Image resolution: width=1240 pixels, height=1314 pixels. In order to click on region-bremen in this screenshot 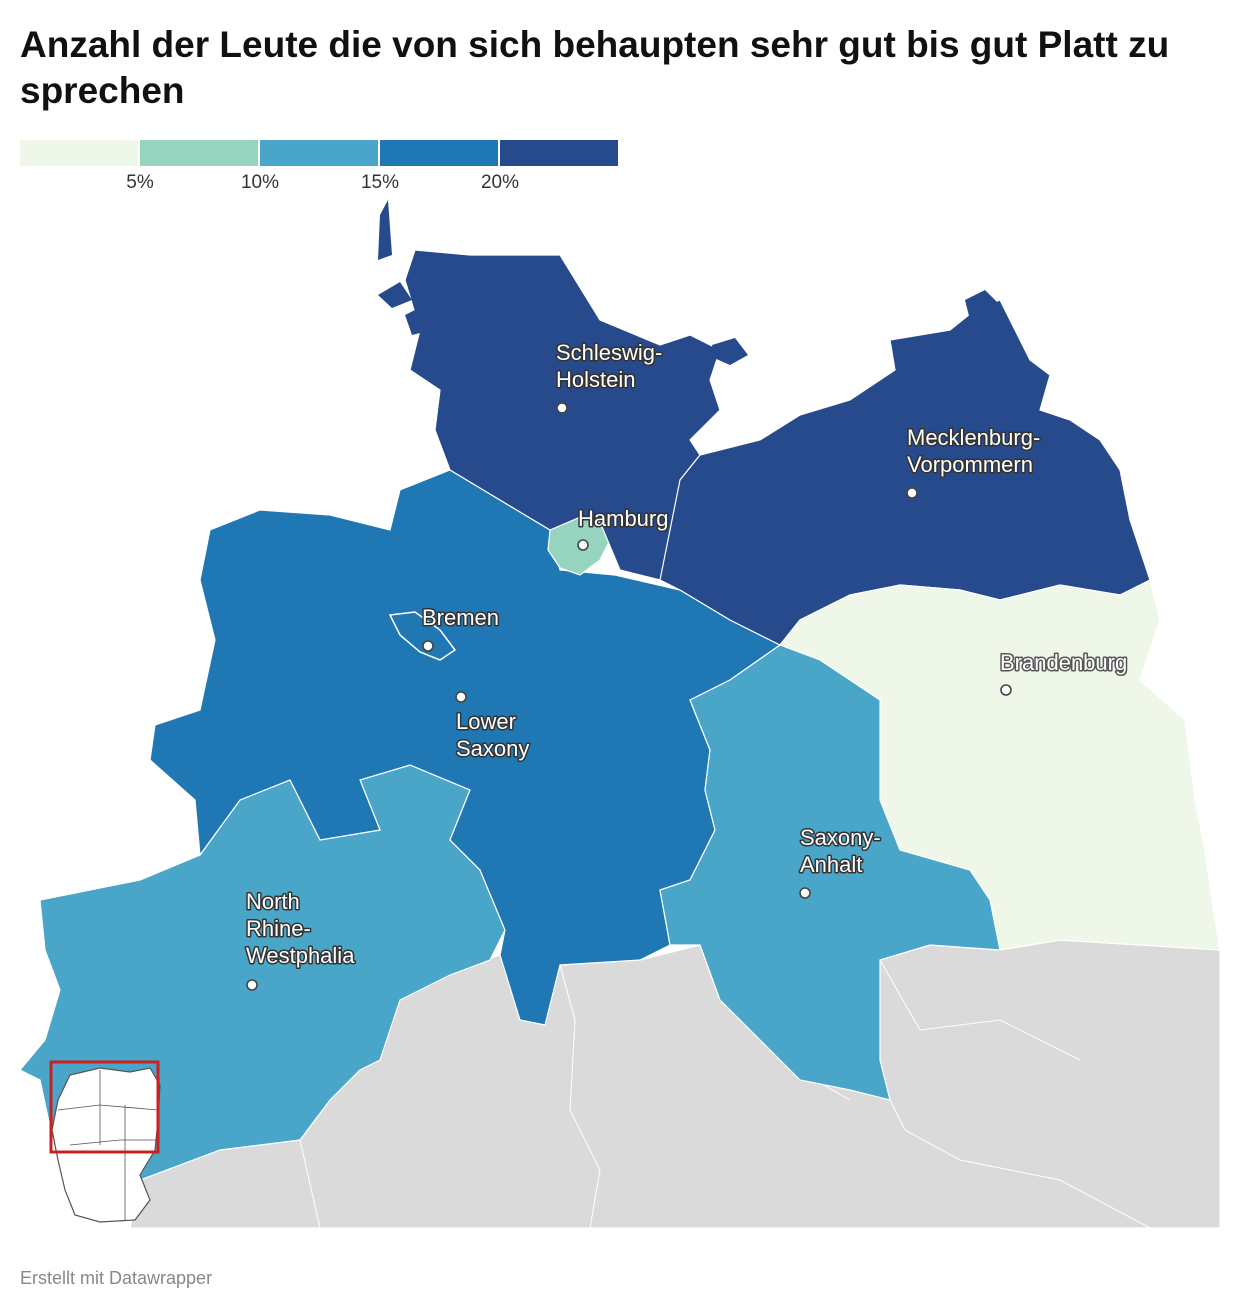, I will do `click(422, 636)`.